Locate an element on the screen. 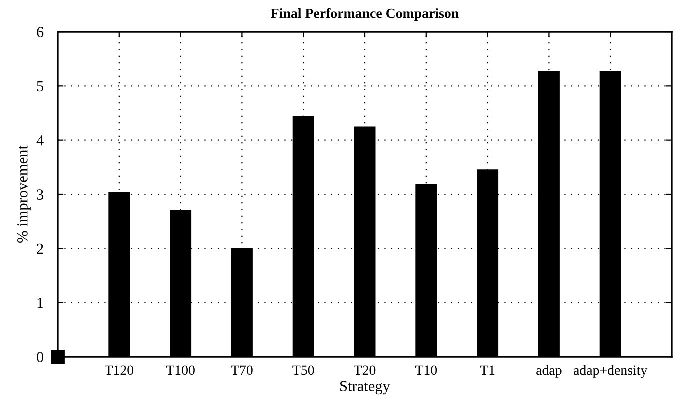 This screenshot has width=690, height=404. x-tick-label: T100 is located at coordinates (180, 371).